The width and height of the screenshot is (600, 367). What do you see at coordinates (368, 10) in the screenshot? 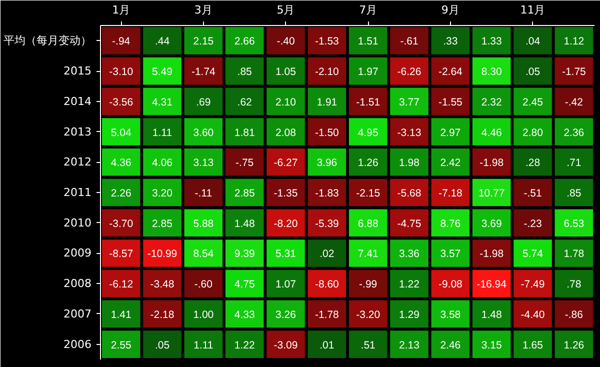
I see `x-tick-label: 7月` at bounding box center [368, 10].